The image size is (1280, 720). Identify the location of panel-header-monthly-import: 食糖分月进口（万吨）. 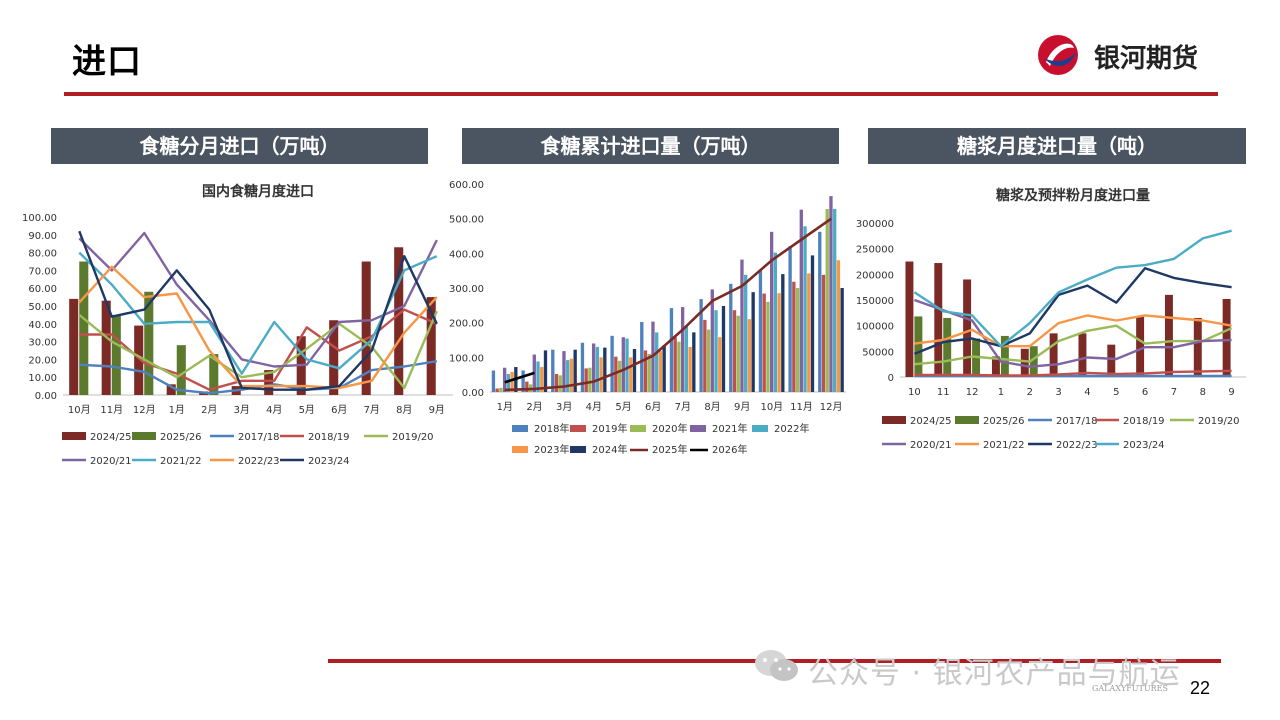
(239, 146).